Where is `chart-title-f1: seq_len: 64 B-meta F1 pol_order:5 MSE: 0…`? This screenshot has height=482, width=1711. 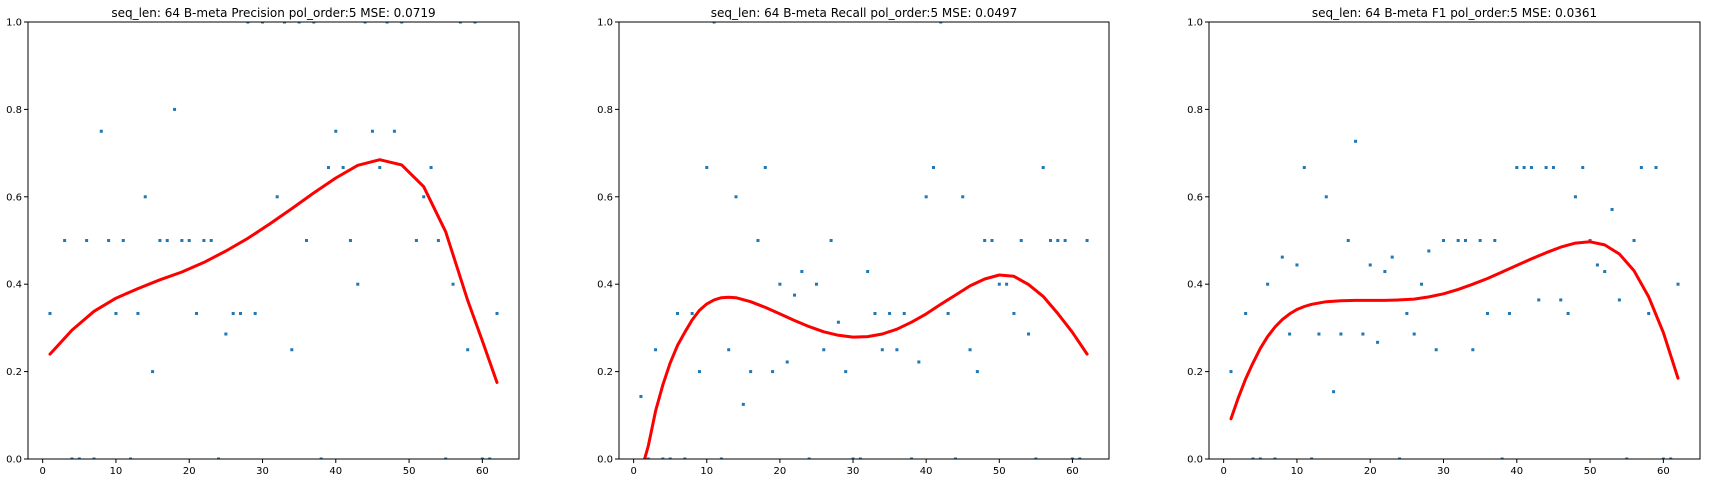
chart-title-f1: seq_len: 64 B-meta F1 pol_order:5 MSE: 0… is located at coordinates (1454, 13).